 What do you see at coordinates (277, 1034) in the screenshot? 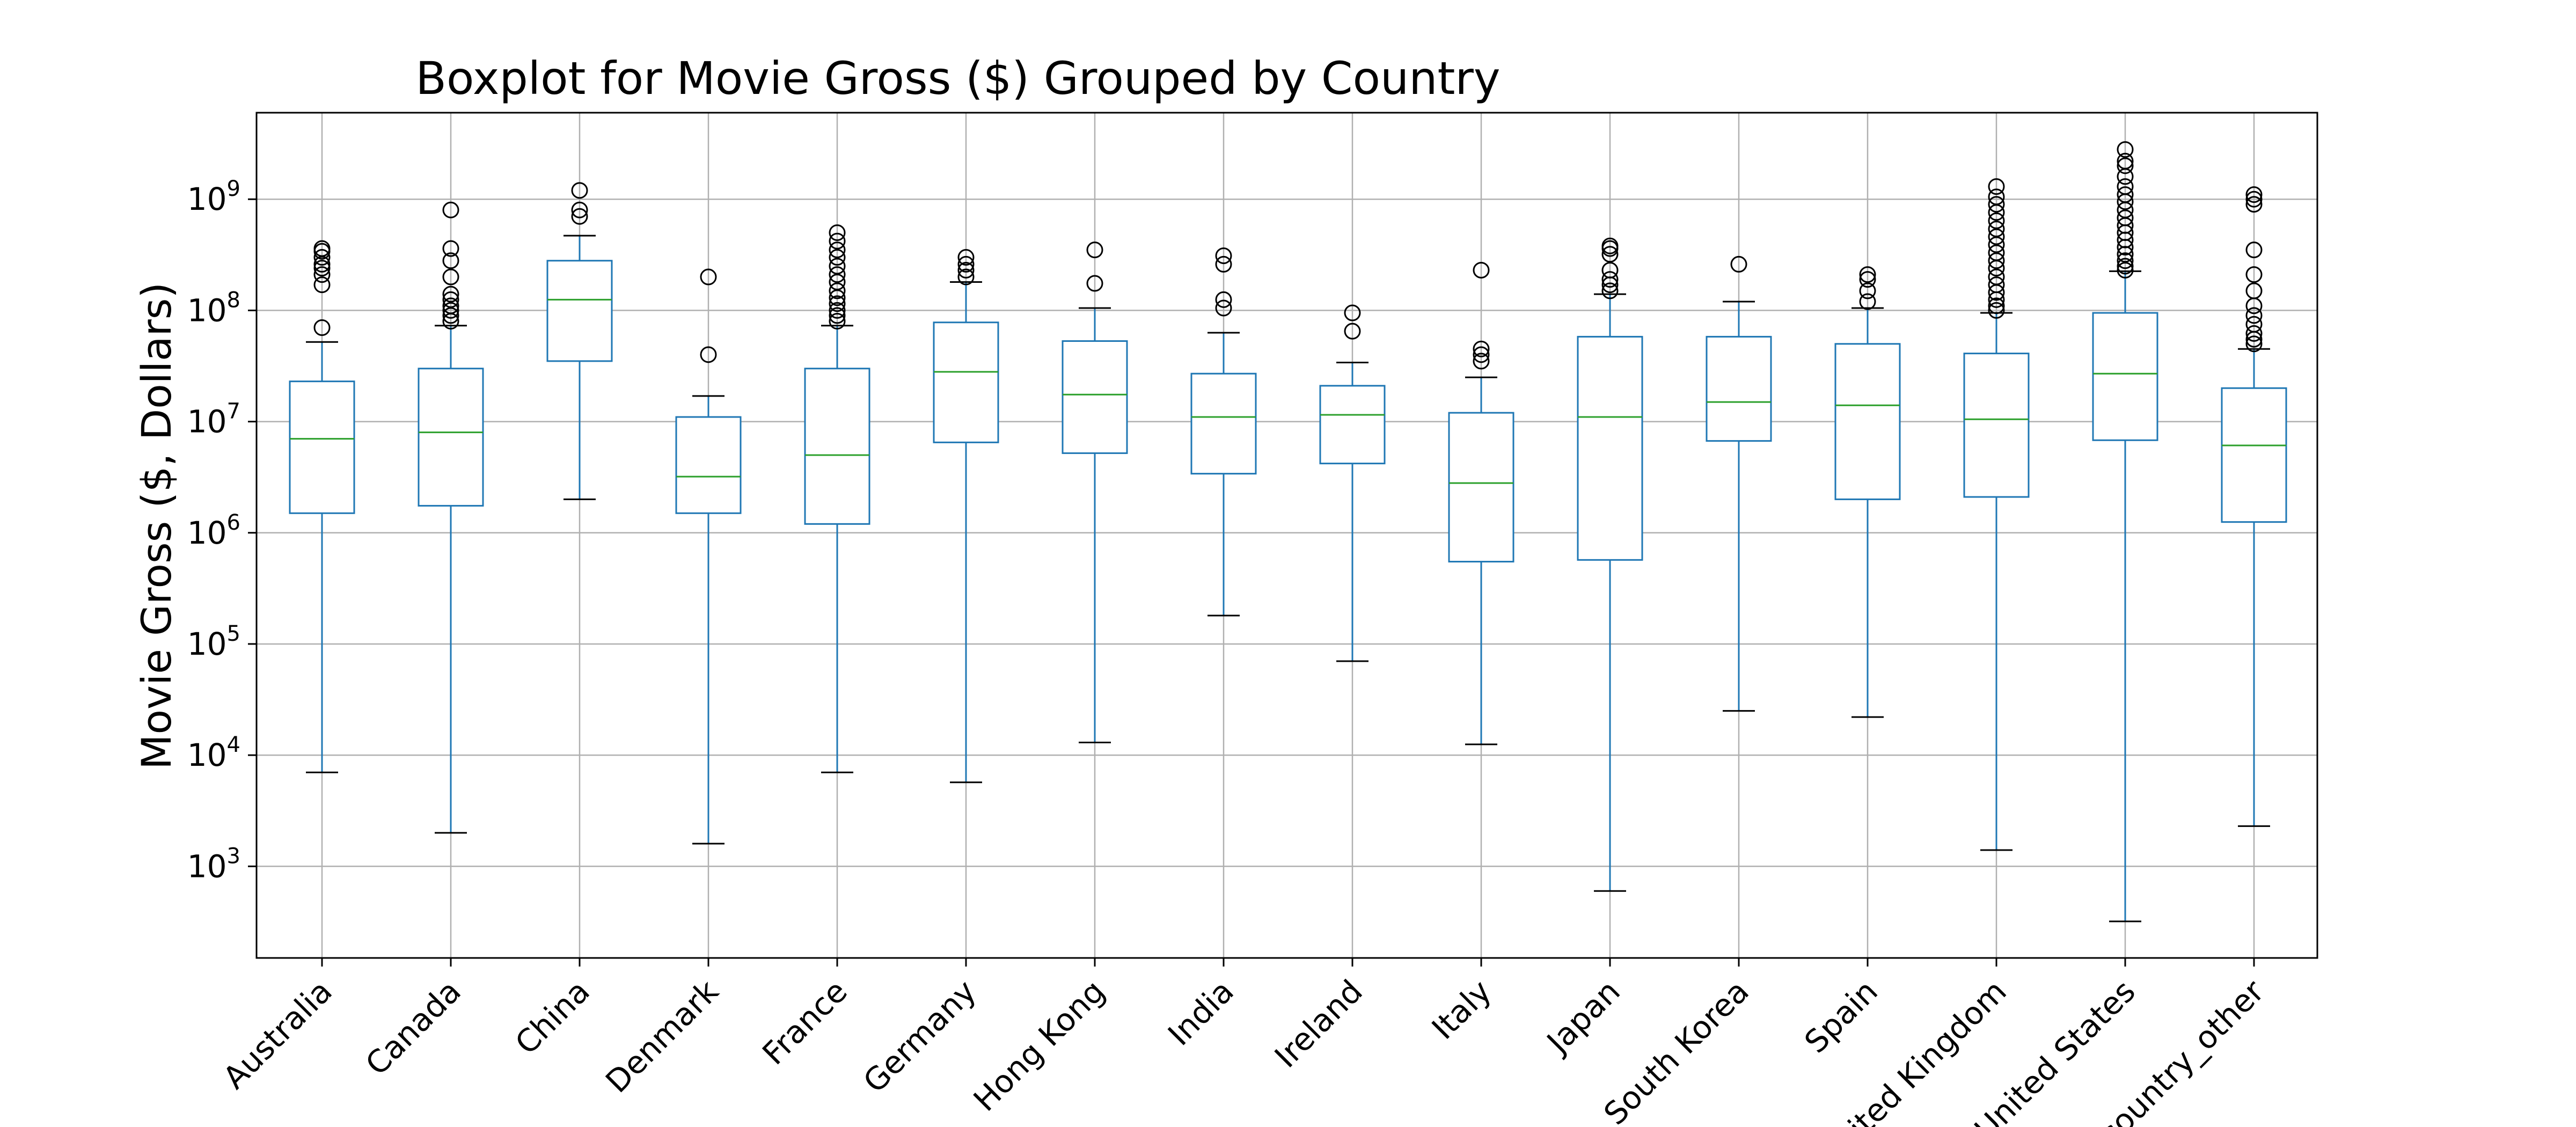
I see `x-tick-label: Australia` at bounding box center [277, 1034].